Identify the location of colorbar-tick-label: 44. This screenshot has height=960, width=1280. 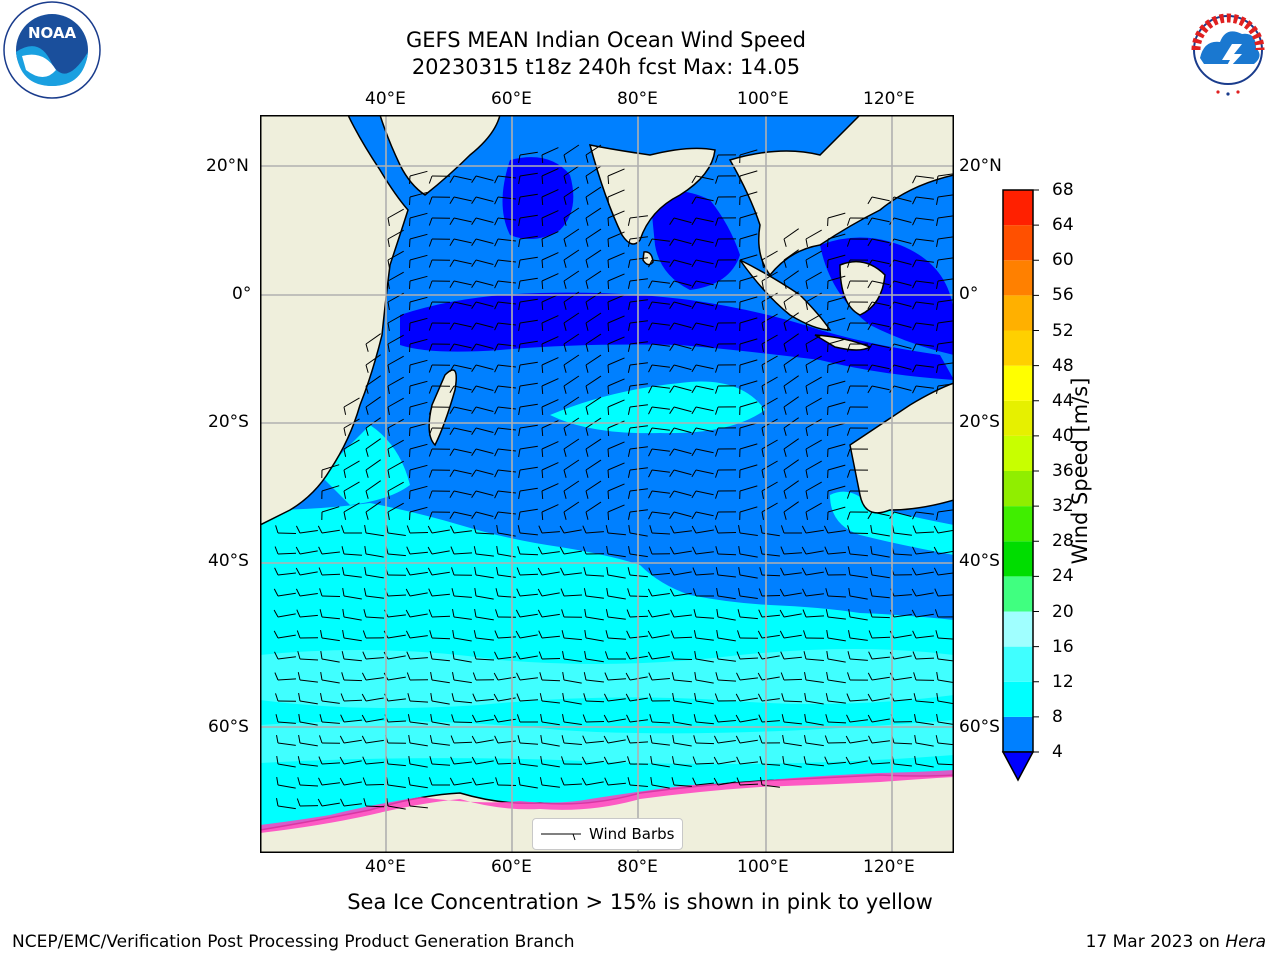
(1063, 400).